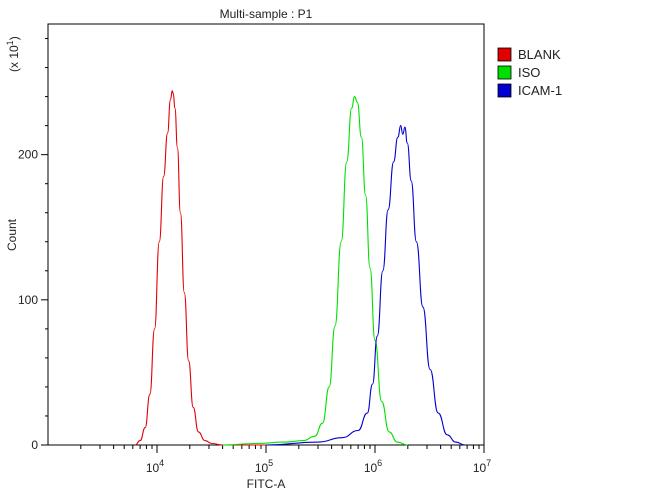 This screenshot has height=492, width=650. Describe the element at coordinates (266, 484) in the screenshot. I see `x-axis-label: FITC-A` at that location.